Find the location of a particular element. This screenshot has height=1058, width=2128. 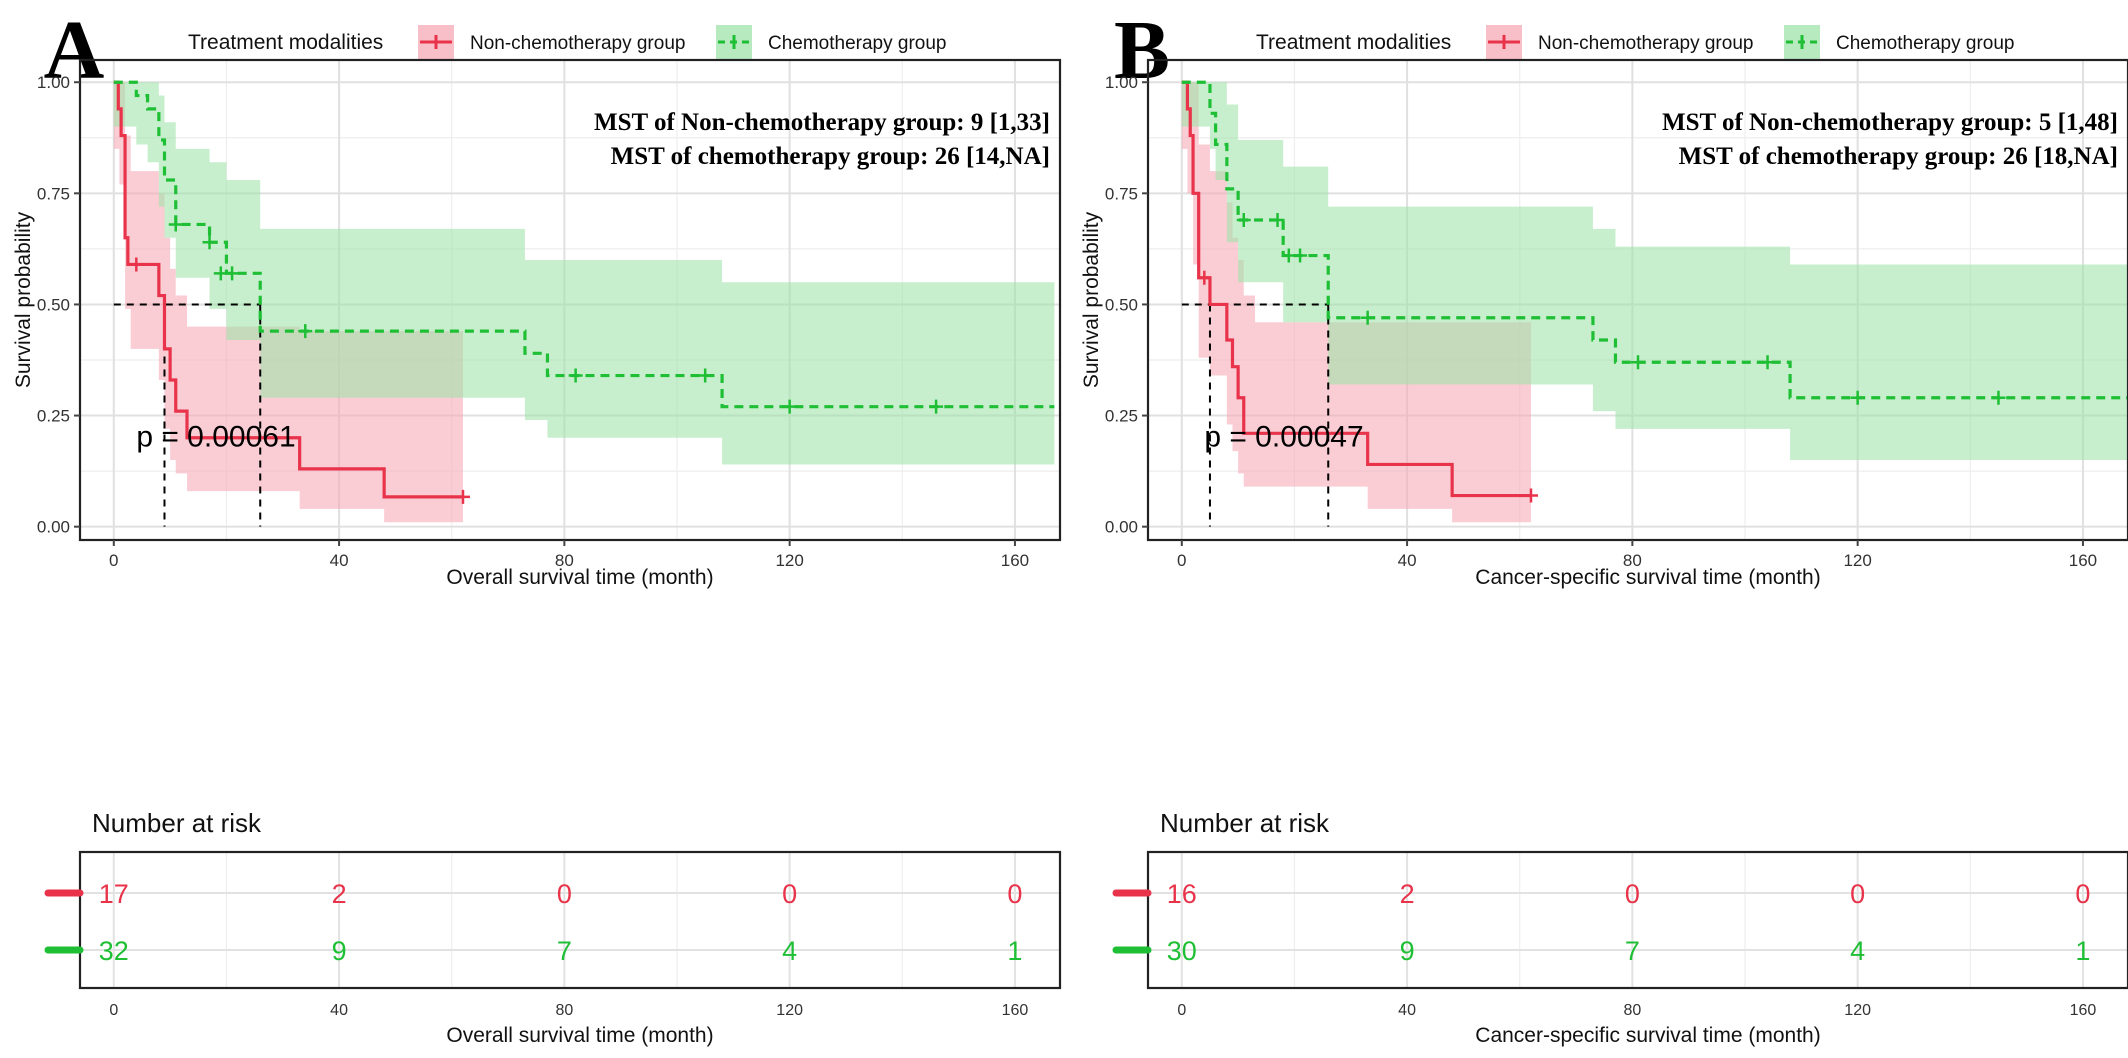

risk-count: 30 is located at coordinates (1182, 951).